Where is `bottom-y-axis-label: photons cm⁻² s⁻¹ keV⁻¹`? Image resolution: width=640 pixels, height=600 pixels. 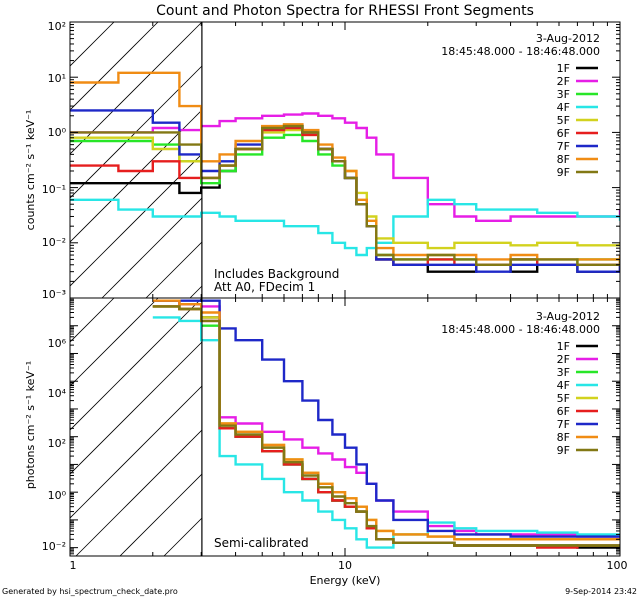
bottom-y-axis-label: photons cm⁻² s⁻¹ keV⁻¹ is located at coordinates (30, 425).